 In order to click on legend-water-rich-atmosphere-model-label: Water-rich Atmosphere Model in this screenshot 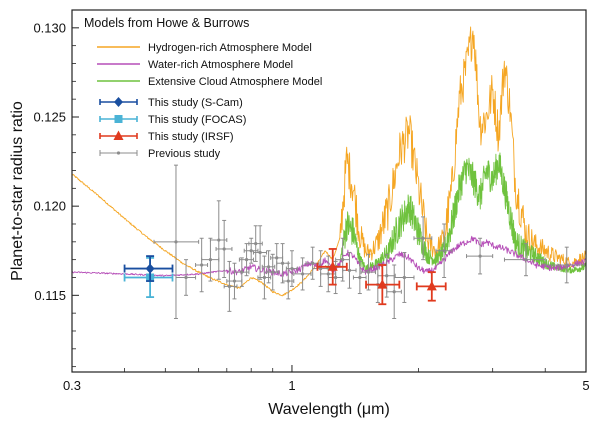, I will do `click(220, 65)`.